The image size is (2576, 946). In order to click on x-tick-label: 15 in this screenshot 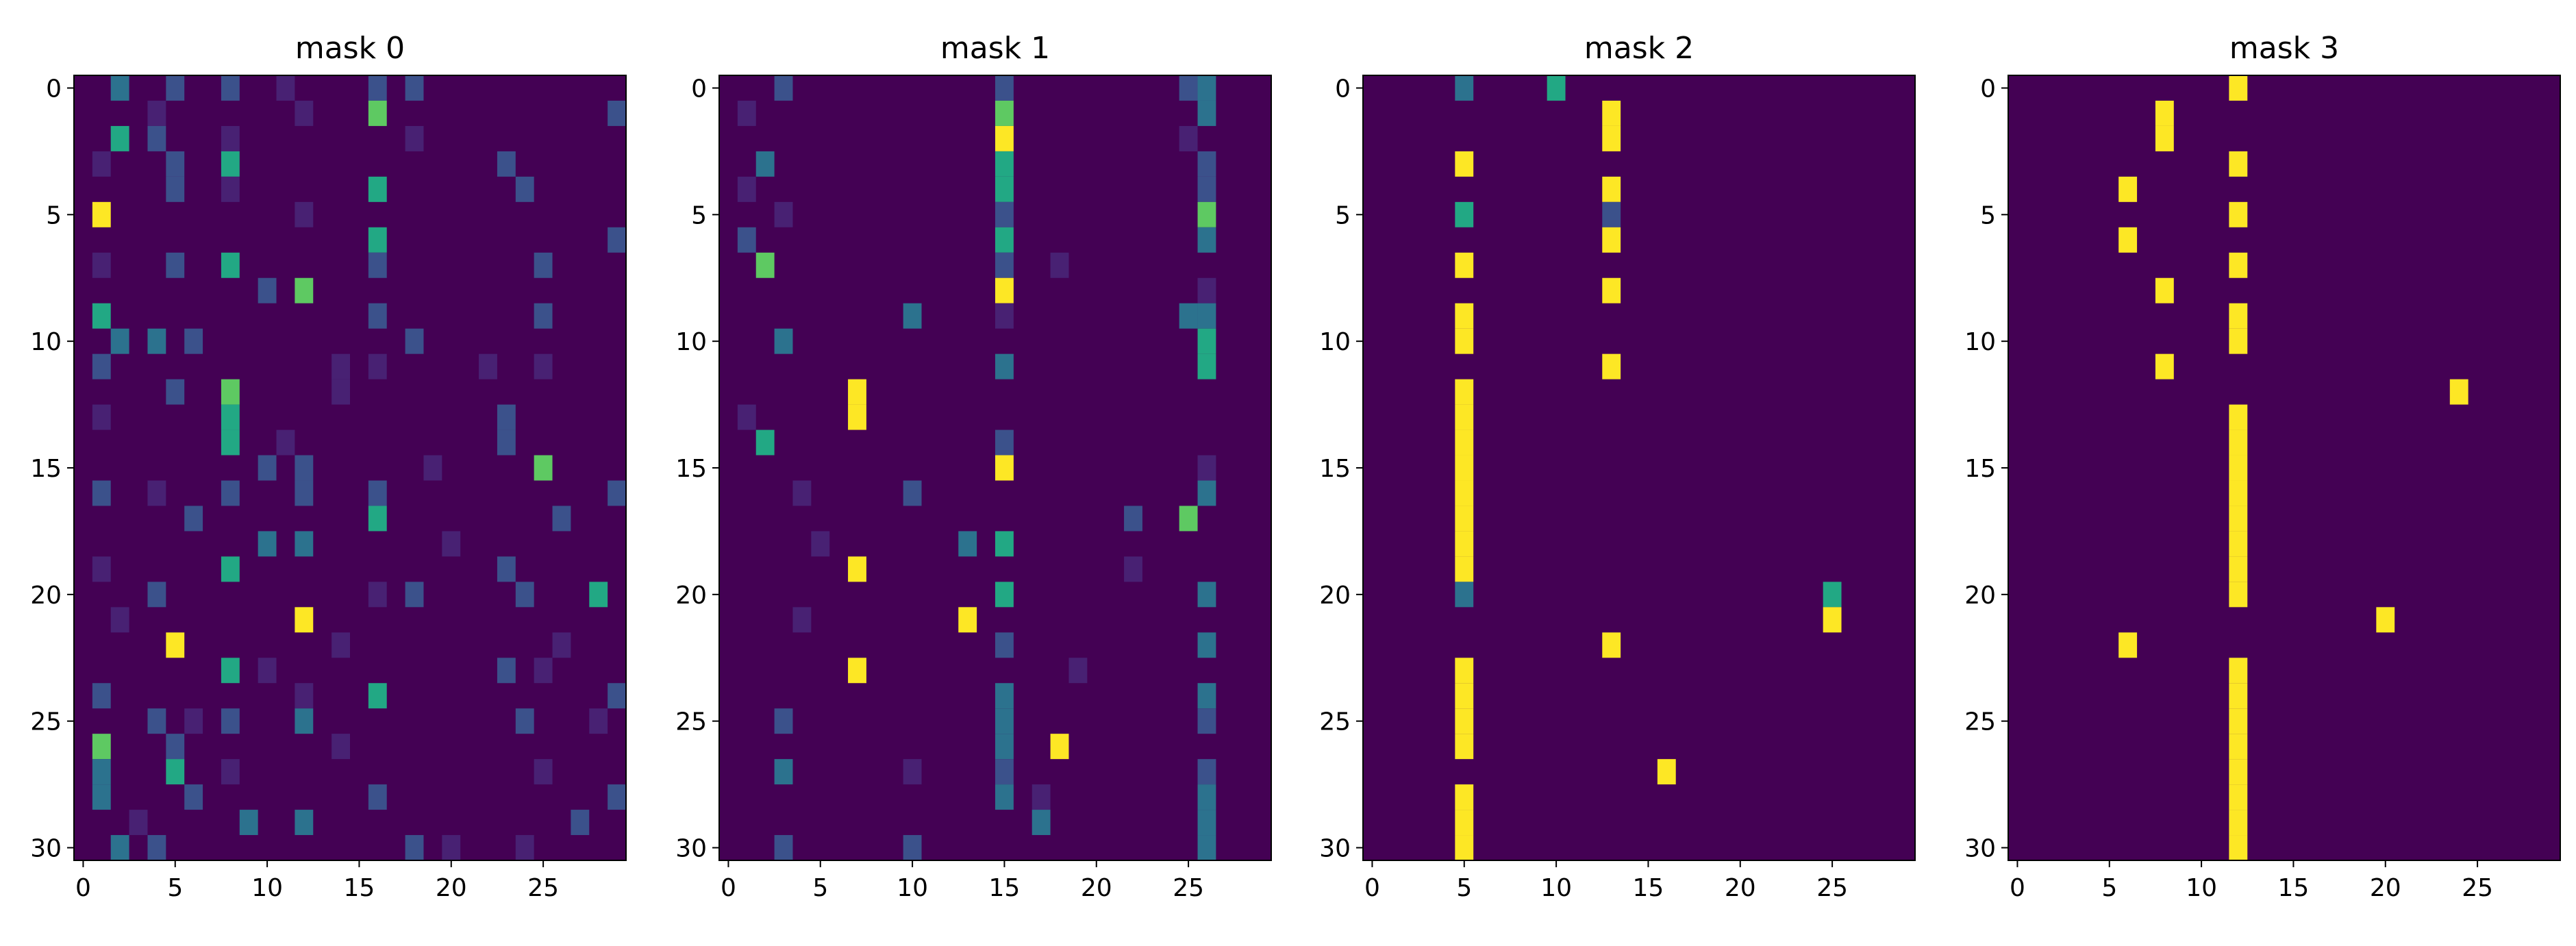, I will do `click(1648, 888)`.